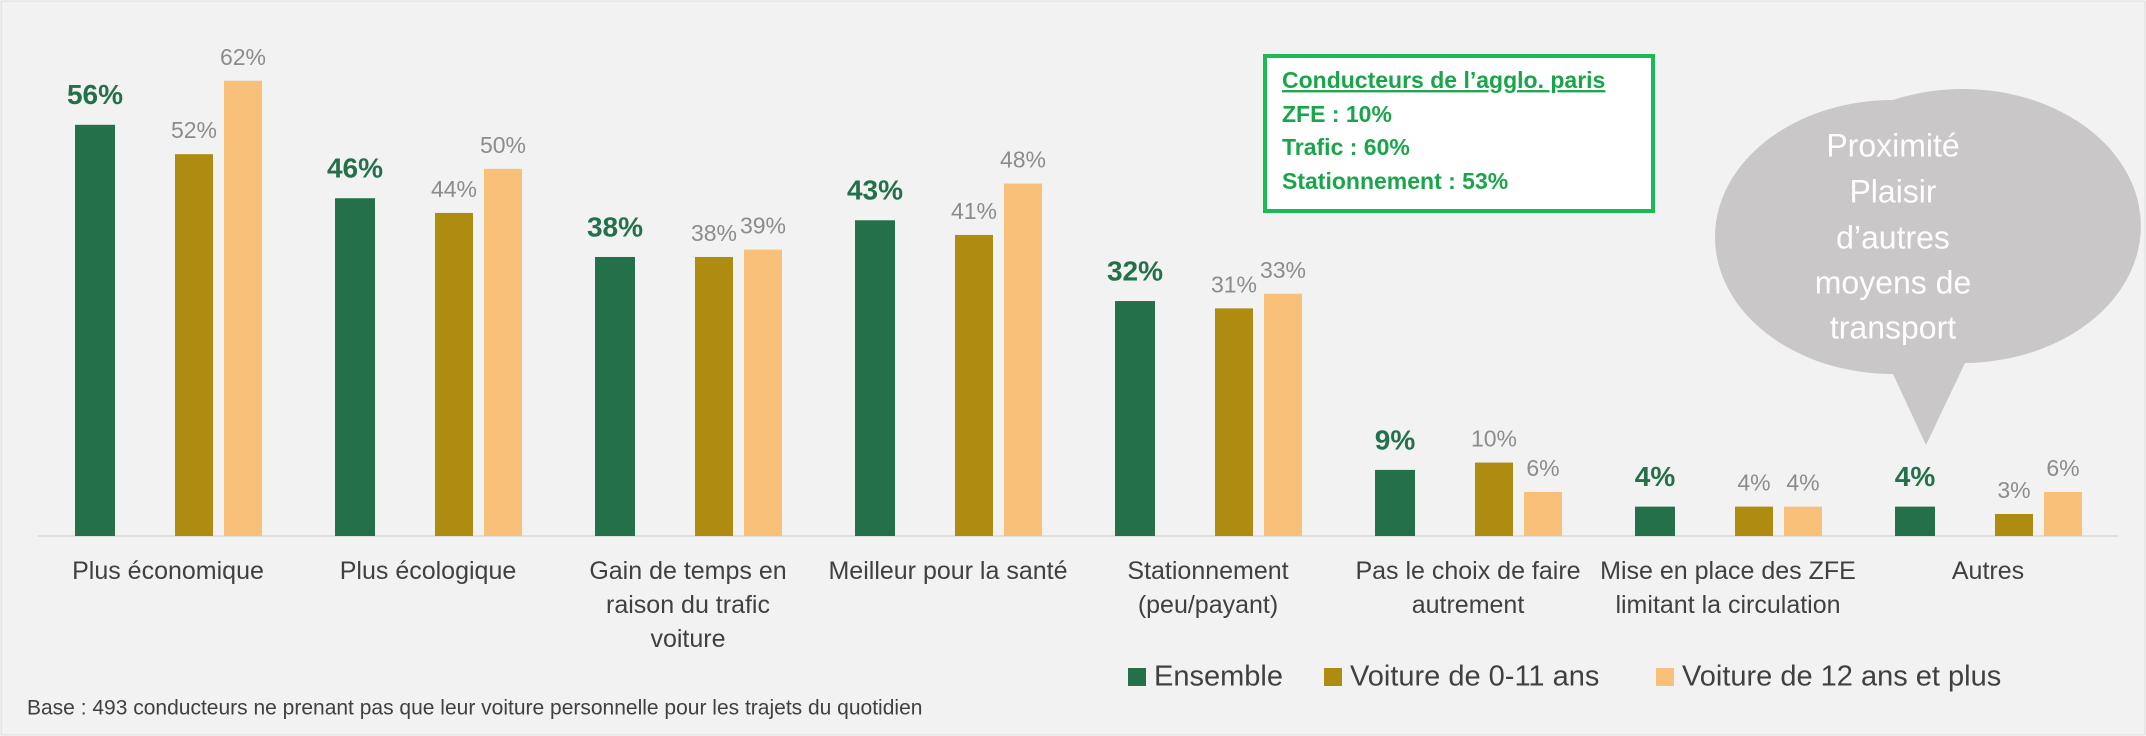 Image resolution: width=2146 pixels, height=736 pixels. Describe the element at coordinates (687, 605) in the screenshot. I see `x-tick-label: Gain de temps en raison du trafic voiture` at that location.